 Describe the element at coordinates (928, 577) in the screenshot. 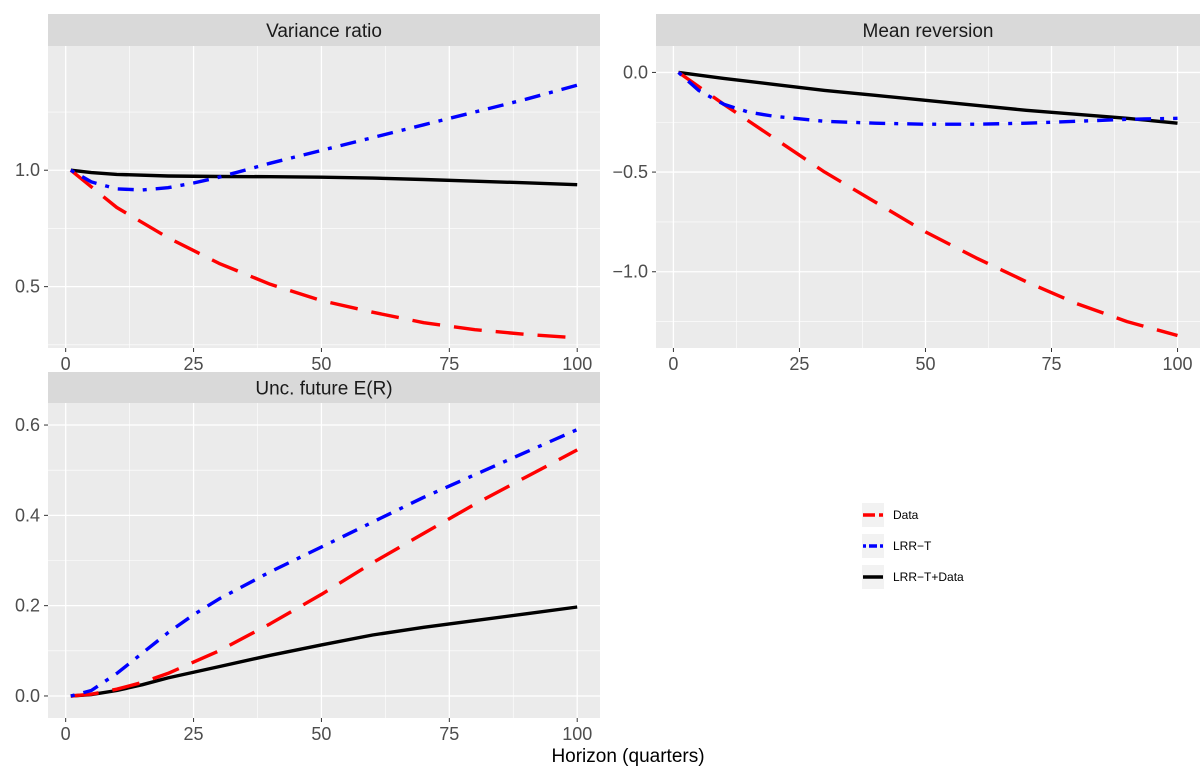

I see `legend-label: LRR−T+Data` at that location.